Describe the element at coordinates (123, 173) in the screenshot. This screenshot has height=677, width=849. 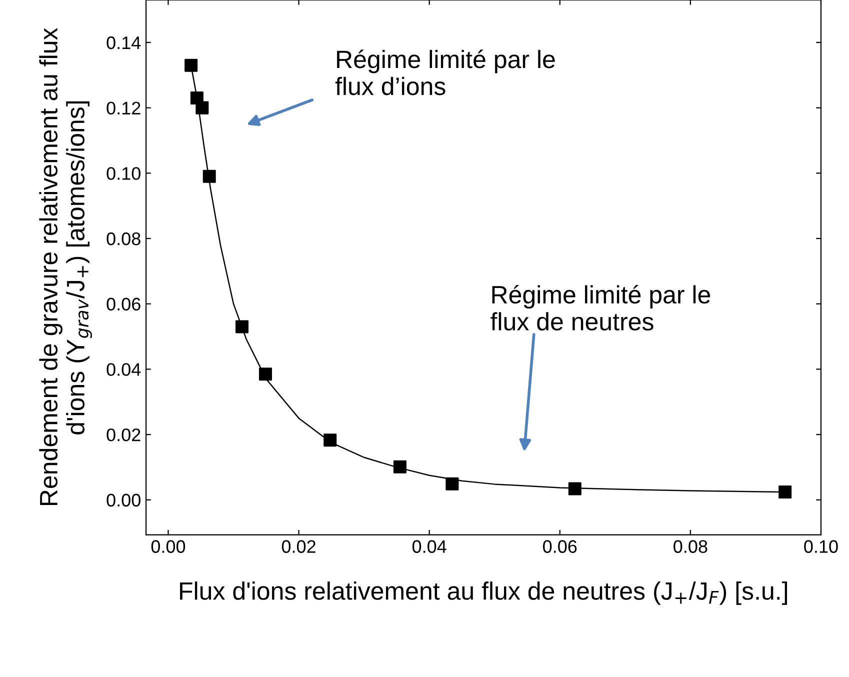
I see `y-tick-label: 0.10` at that location.